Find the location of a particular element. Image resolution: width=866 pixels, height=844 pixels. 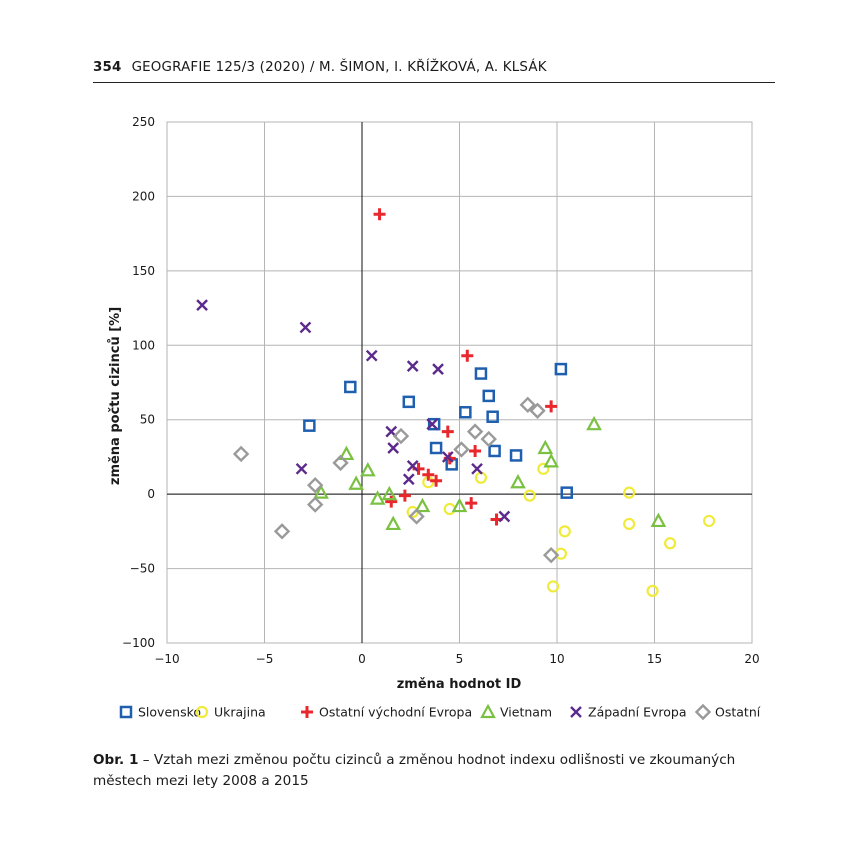

x-axis-label: změna hodnot ID is located at coordinates (459, 684).